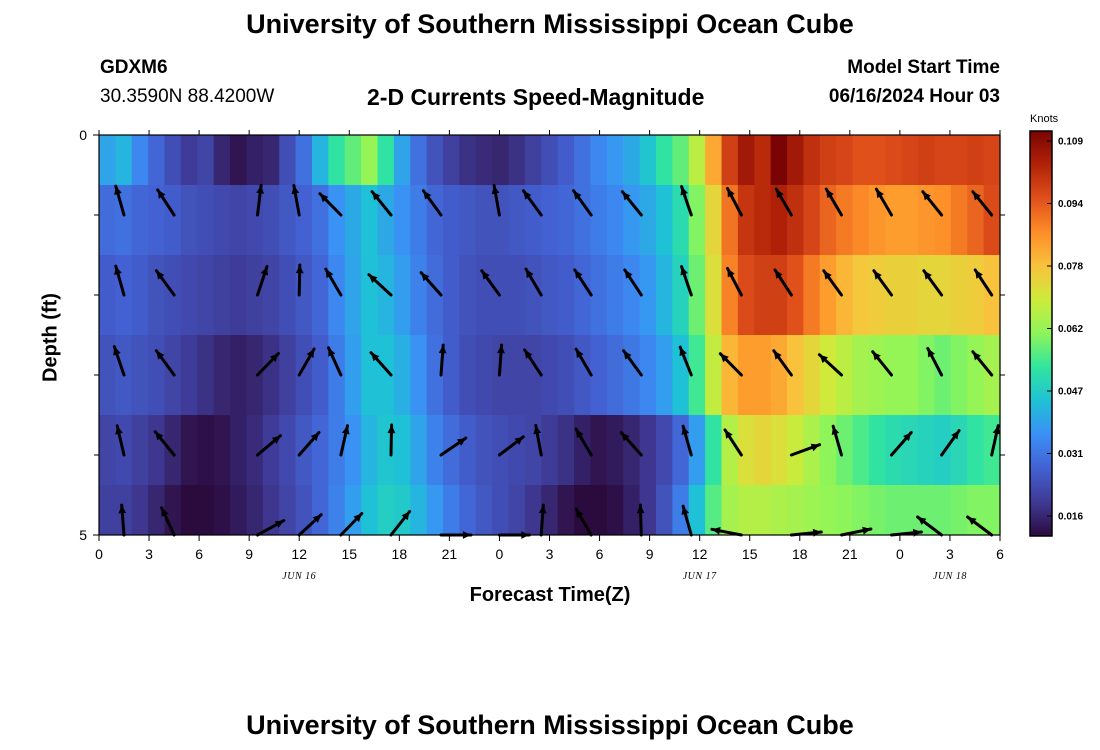 The width and height of the screenshot is (1100, 750). I want to click on date-label: JUN 18, so click(950, 576).